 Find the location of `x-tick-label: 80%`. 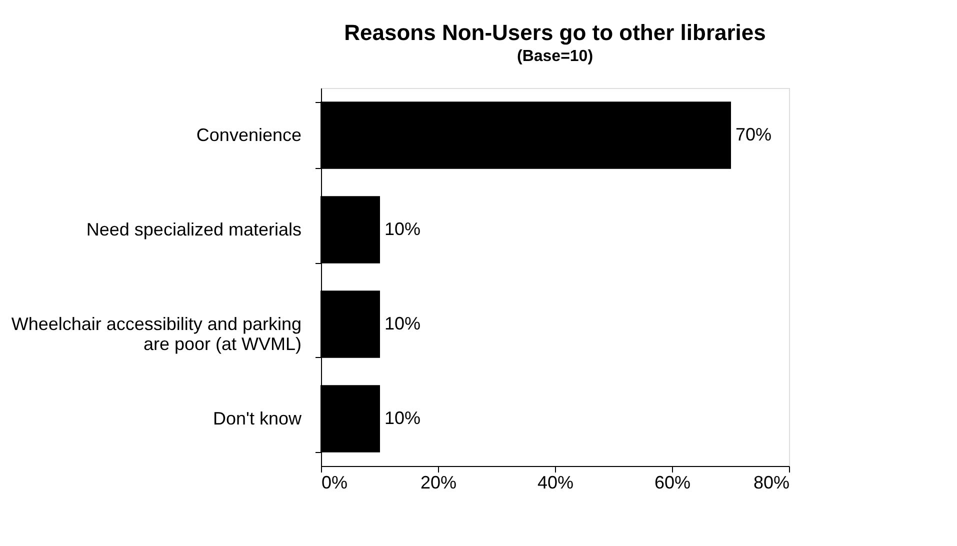

x-tick-label: 80% is located at coordinates (771, 482).